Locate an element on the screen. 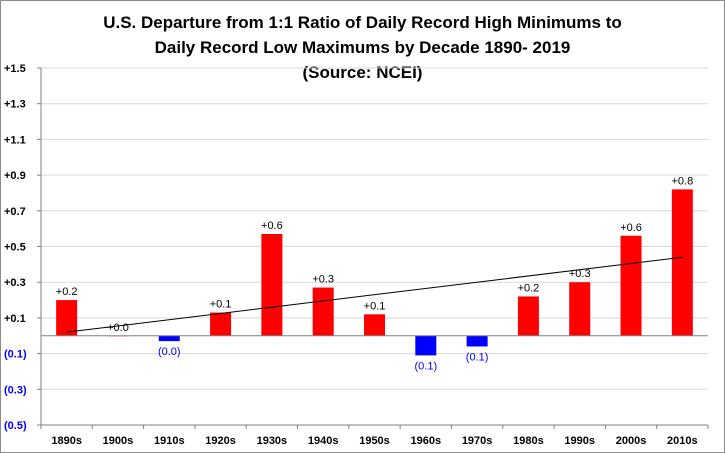  x-category-label: 1900s is located at coordinates (118, 441).